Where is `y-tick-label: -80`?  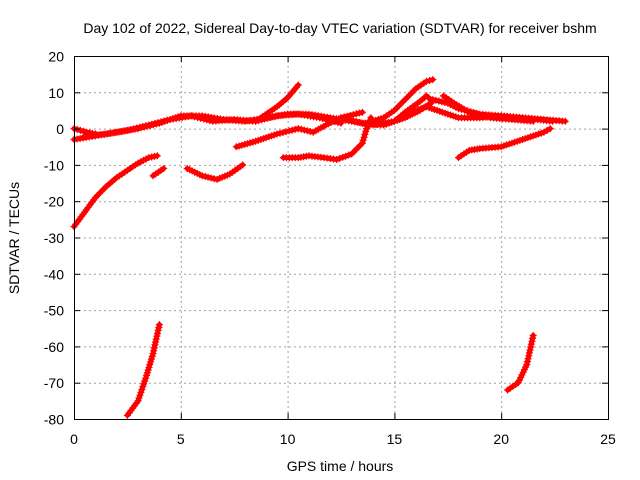
y-tick-label: -80 is located at coordinates (54, 420).